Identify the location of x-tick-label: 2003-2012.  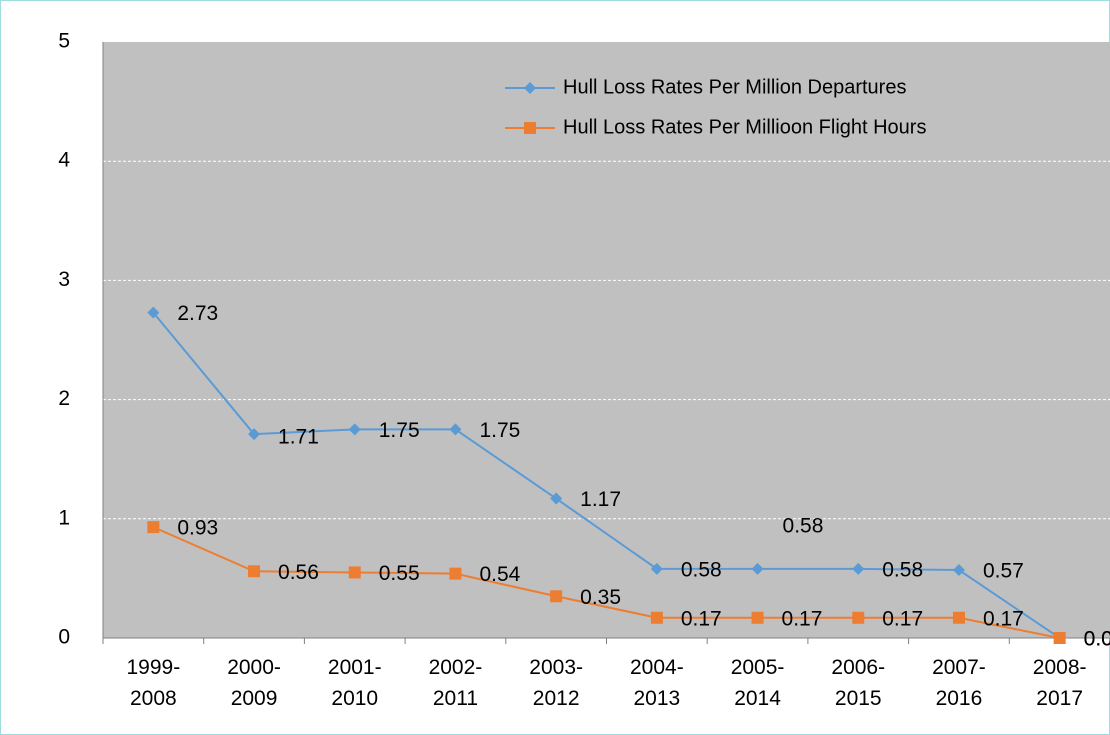
(556, 683).